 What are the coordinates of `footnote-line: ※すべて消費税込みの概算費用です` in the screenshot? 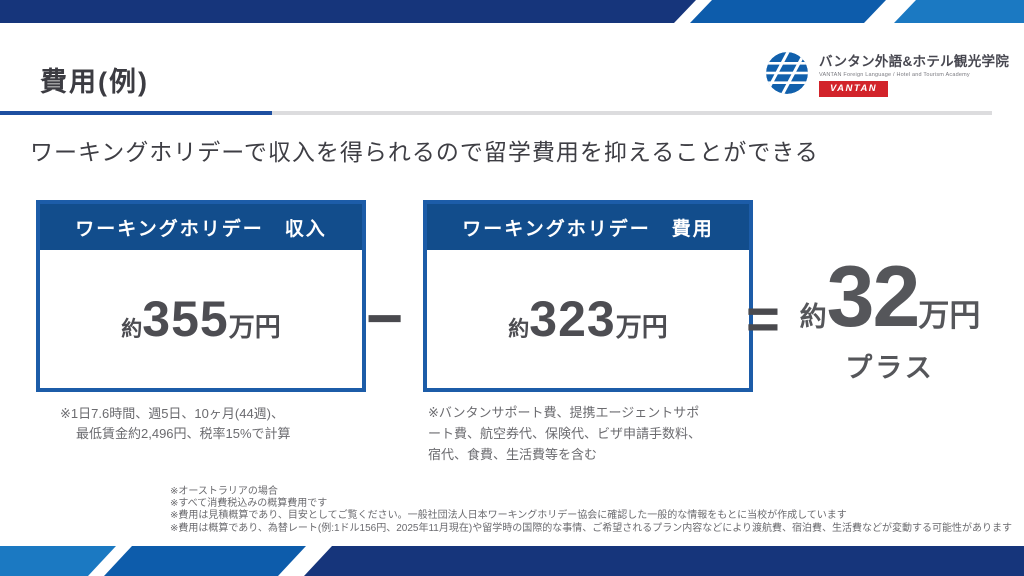 It's located at (249, 504).